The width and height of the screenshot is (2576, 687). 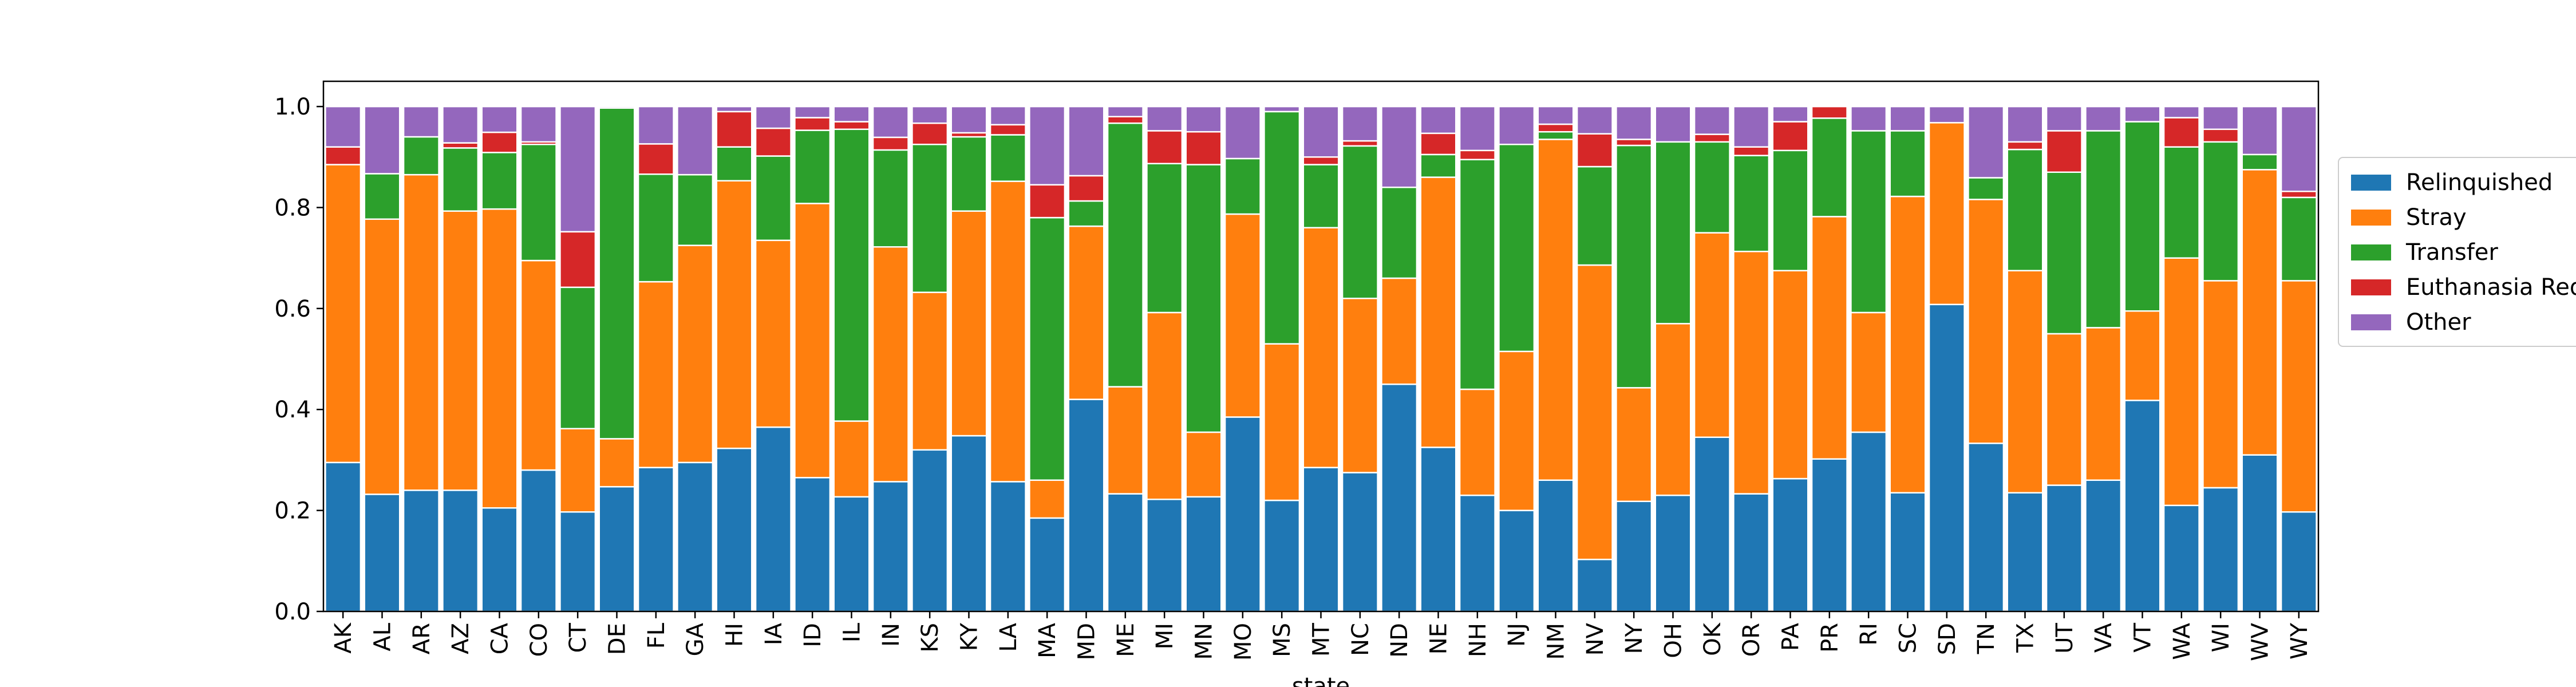 I want to click on bar-az-stray, so click(x=460, y=350).